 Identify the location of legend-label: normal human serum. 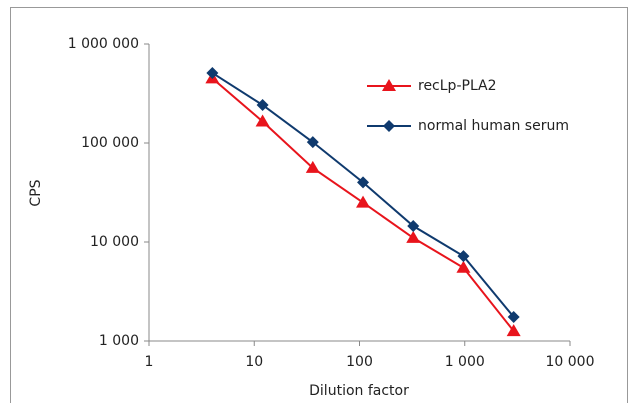
(493, 126).